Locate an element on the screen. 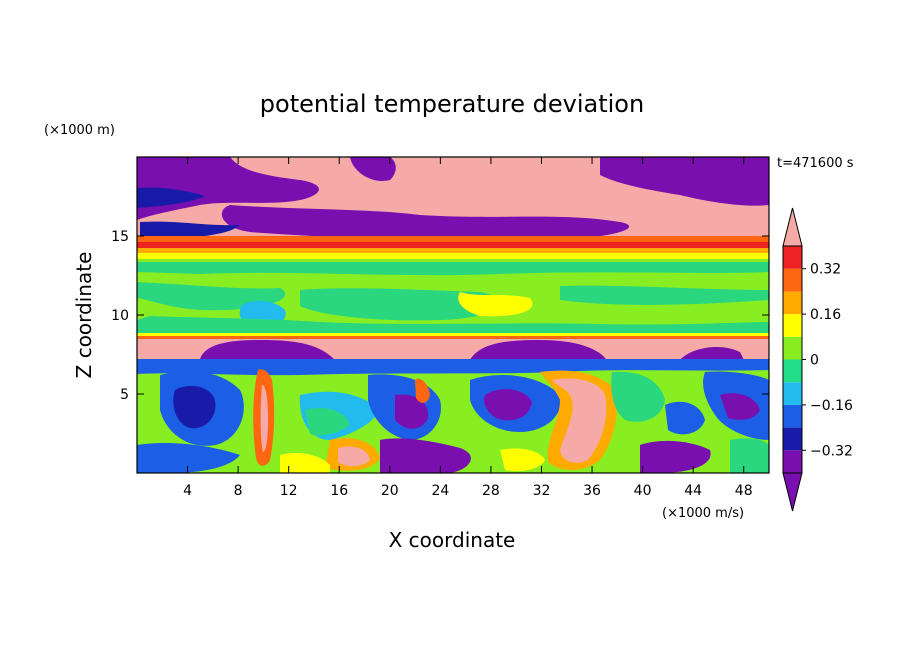  x-tick-label: 40 is located at coordinates (643, 491).